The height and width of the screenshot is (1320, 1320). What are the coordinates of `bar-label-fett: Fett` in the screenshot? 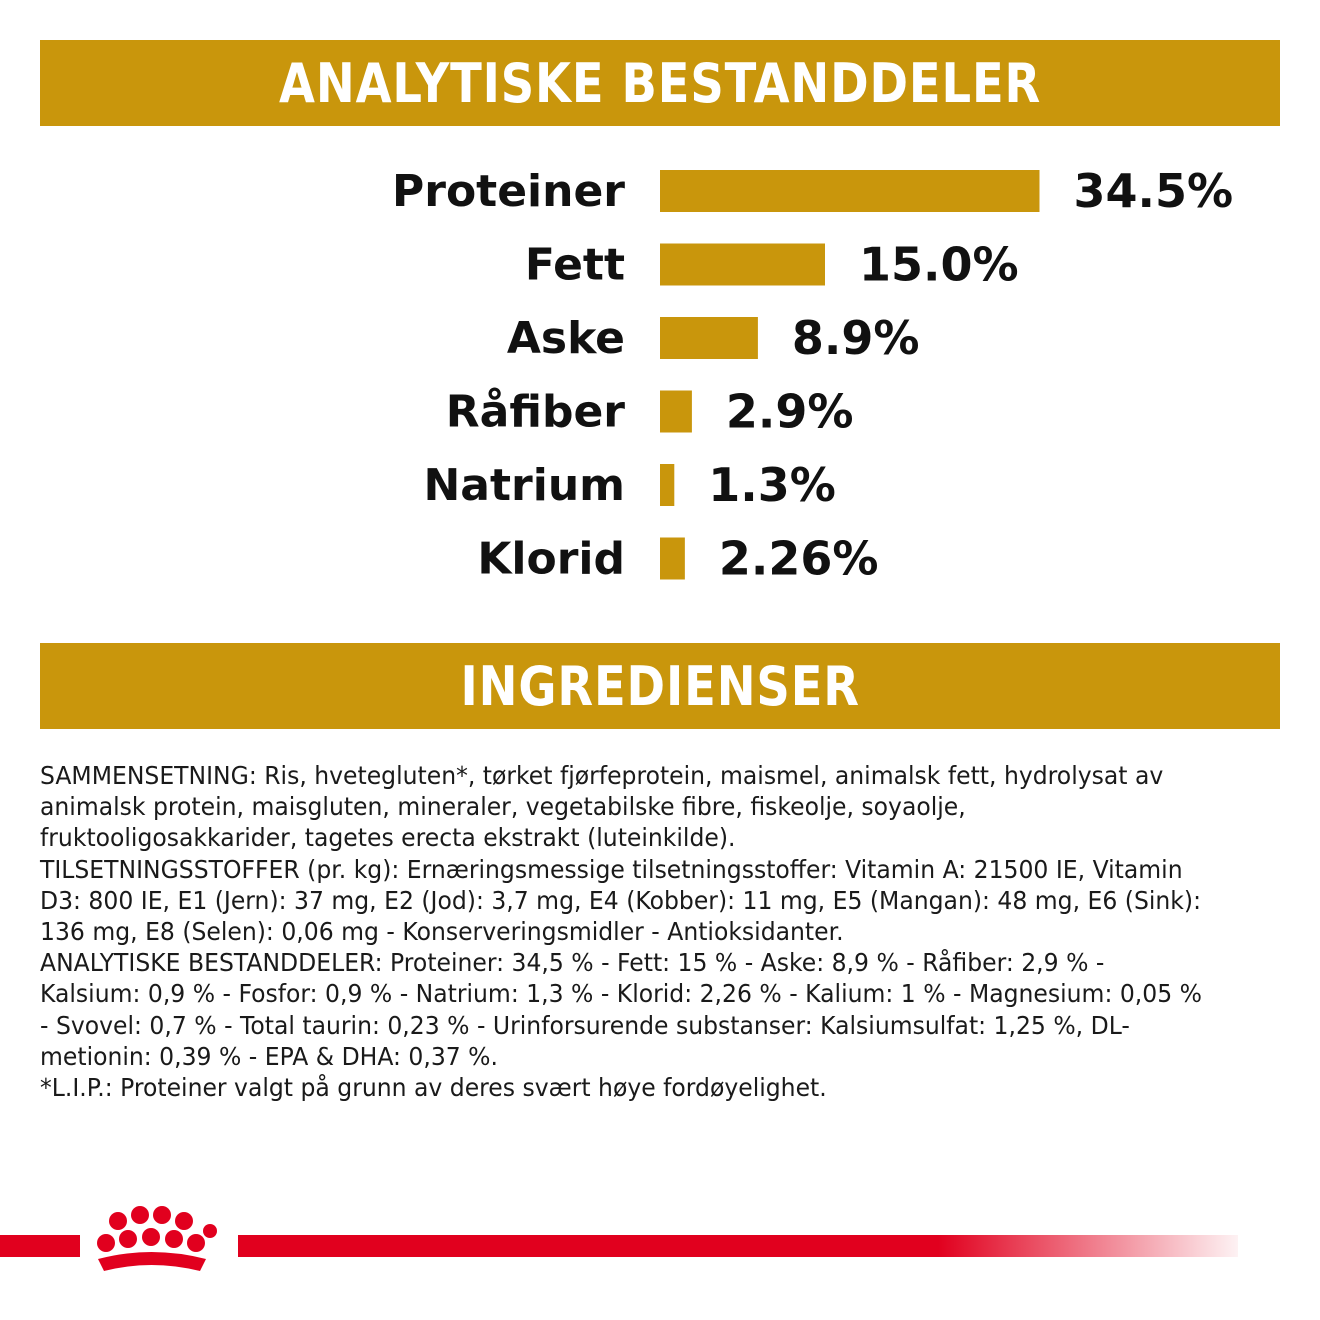 It's located at (575, 265).